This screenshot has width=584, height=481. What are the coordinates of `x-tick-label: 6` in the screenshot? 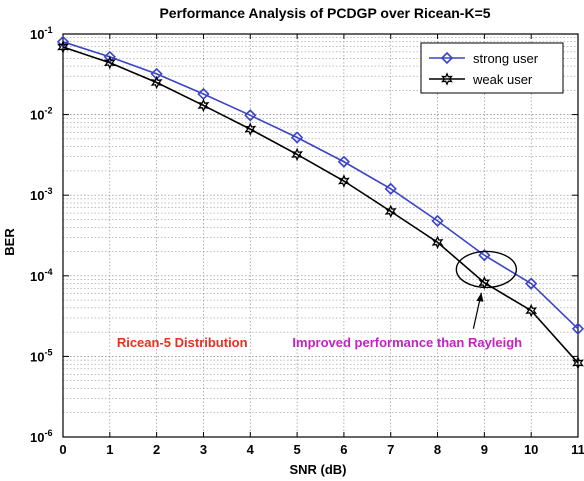 It's located at (343, 449).